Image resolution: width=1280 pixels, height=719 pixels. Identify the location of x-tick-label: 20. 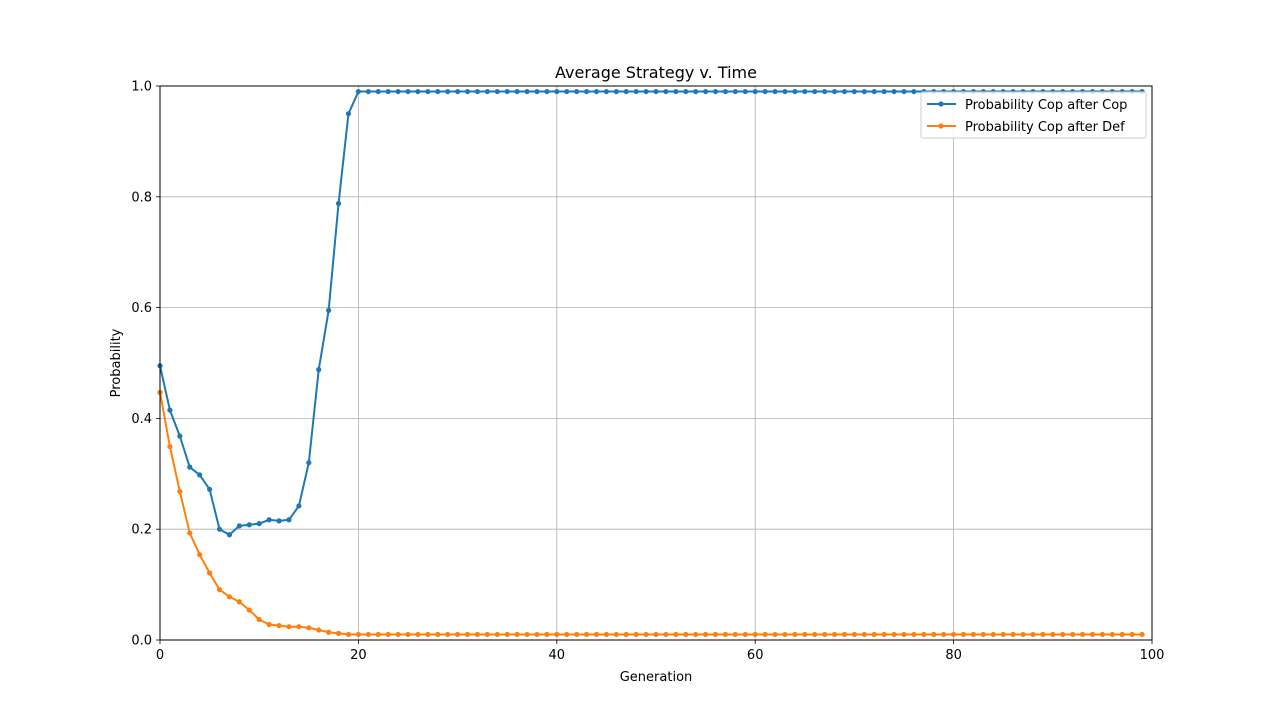
(358, 655).